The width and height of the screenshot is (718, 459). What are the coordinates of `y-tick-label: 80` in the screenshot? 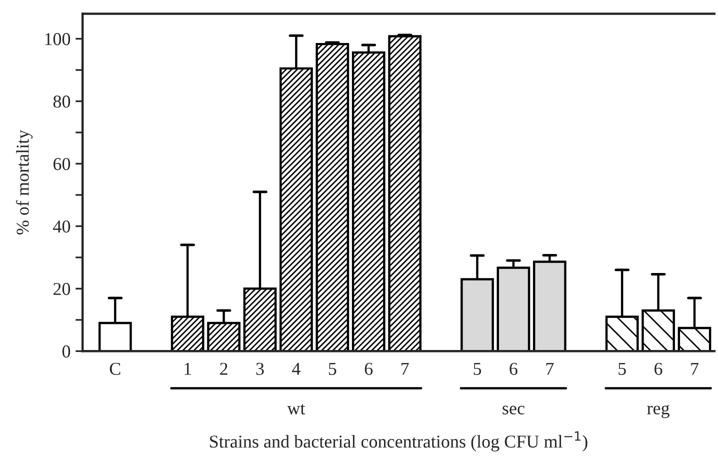 It's located at (61, 101).